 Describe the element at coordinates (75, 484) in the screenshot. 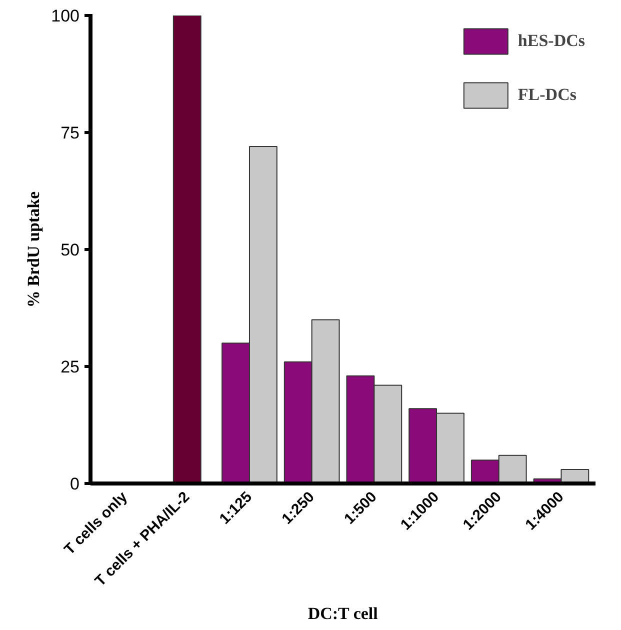

I see `y-tick-label: 0` at that location.